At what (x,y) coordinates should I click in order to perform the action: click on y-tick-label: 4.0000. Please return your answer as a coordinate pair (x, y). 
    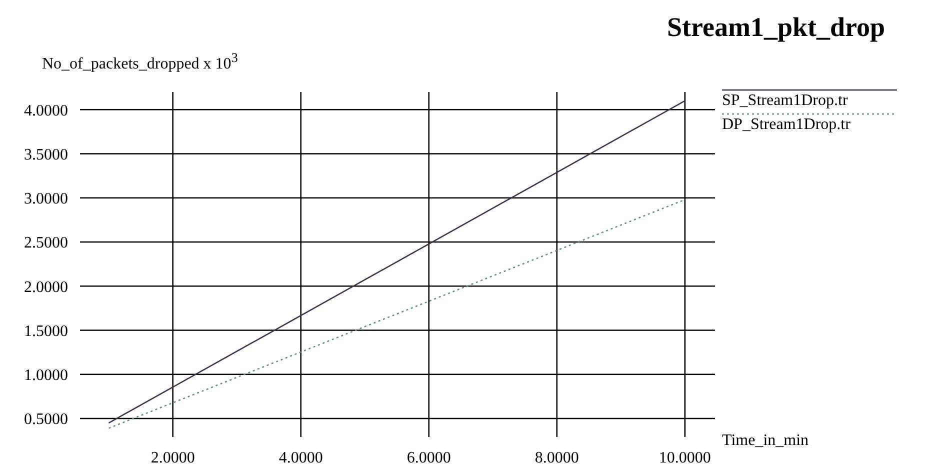
    Looking at the image, I should click on (46, 111).